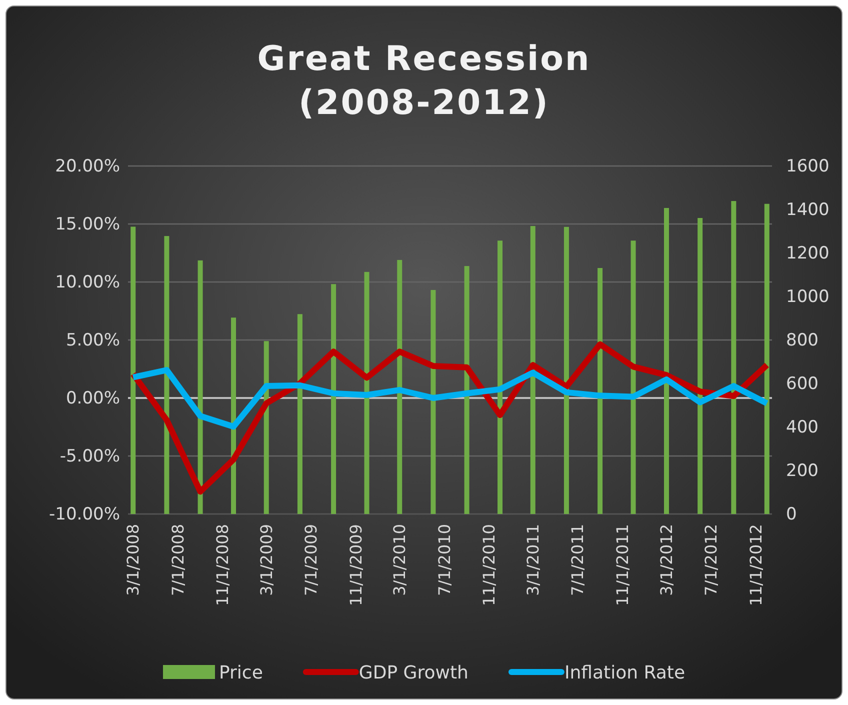 Image resolution: width=848 pixels, height=705 pixels. What do you see at coordinates (87, 166) in the screenshot?
I see `y-tick-label: 20.00%` at bounding box center [87, 166].